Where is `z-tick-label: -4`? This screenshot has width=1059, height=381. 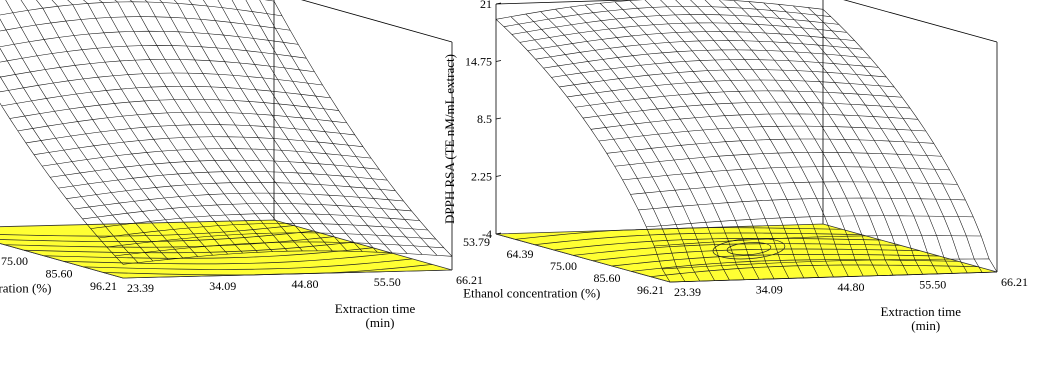 z-tick-label: -4 is located at coordinates (487, 234).